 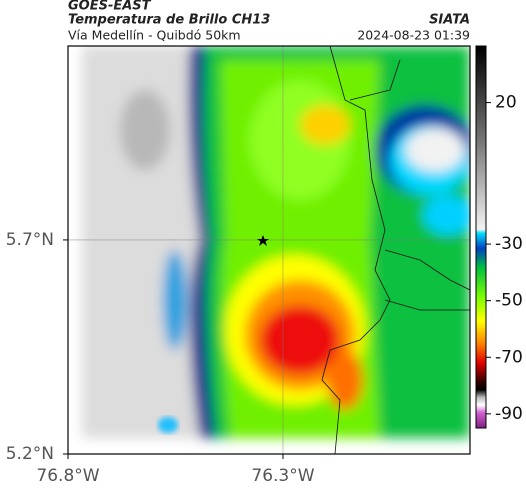 What do you see at coordinates (509, 301) in the screenshot?
I see `colorbar-tick-label: -50` at bounding box center [509, 301].